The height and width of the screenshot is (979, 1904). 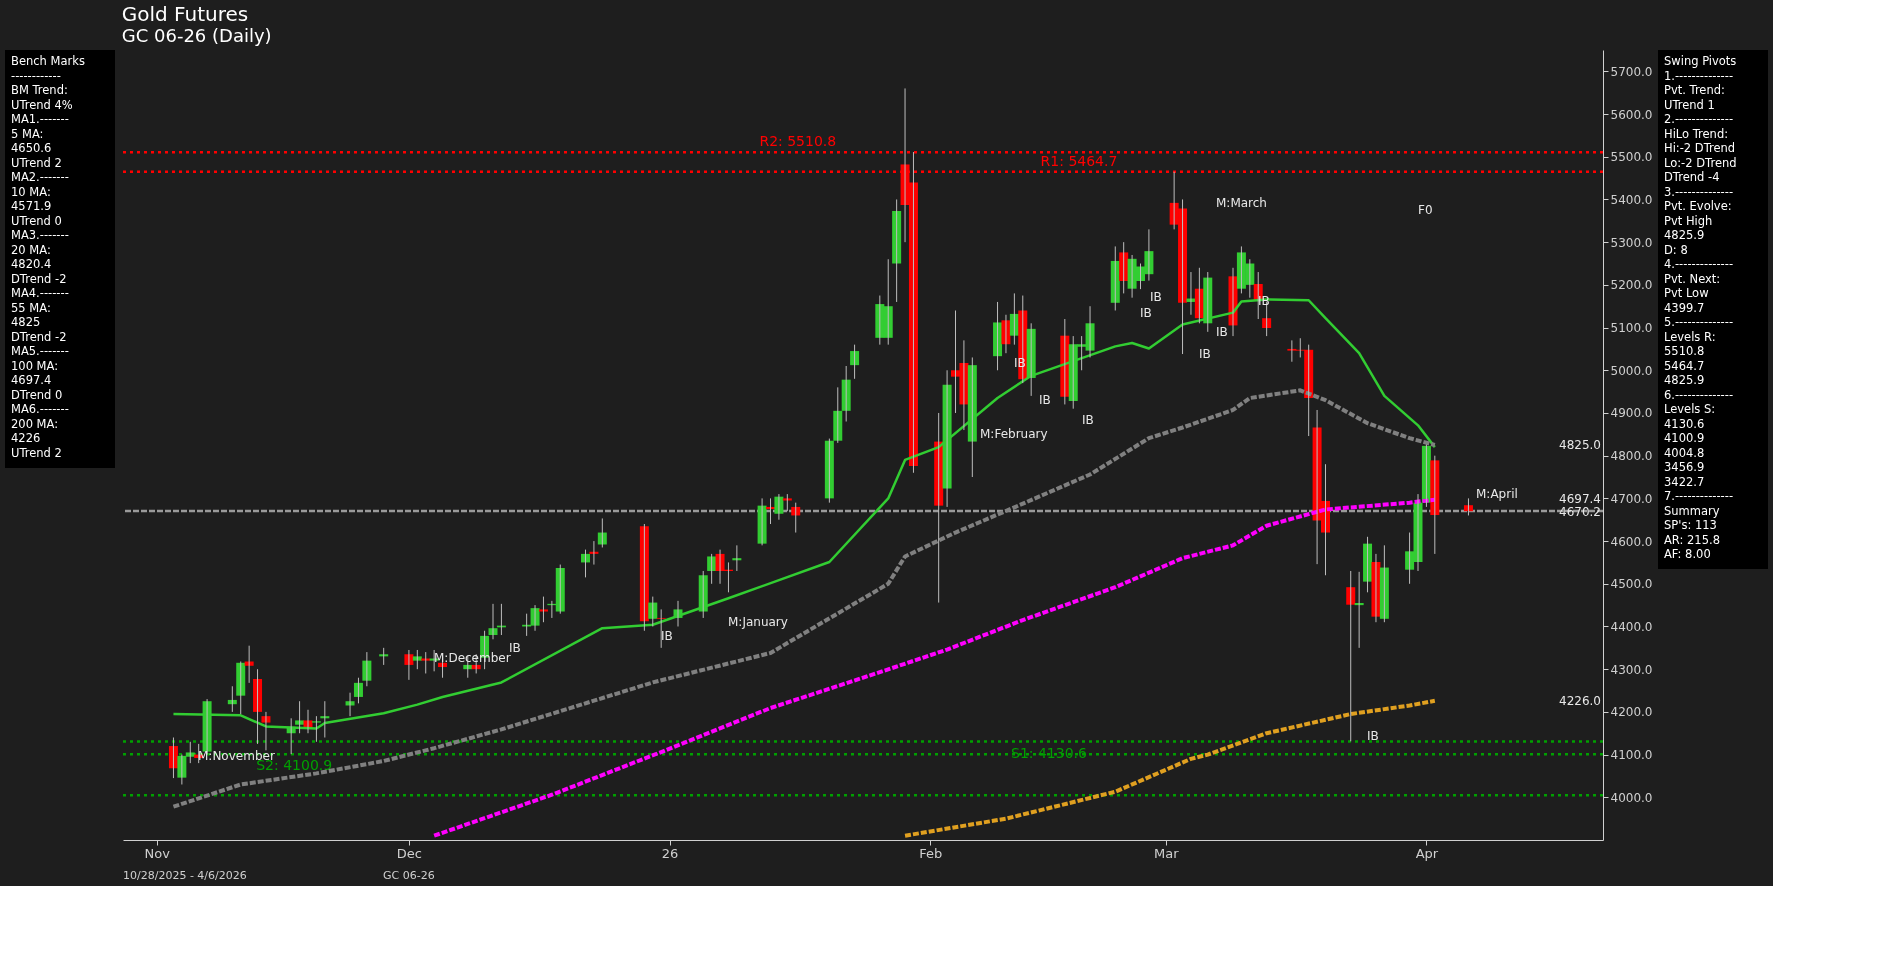 What do you see at coordinates (1631, 755) in the screenshot?
I see `y-tick-label: 4100.0` at bounding box center [1631, 755].